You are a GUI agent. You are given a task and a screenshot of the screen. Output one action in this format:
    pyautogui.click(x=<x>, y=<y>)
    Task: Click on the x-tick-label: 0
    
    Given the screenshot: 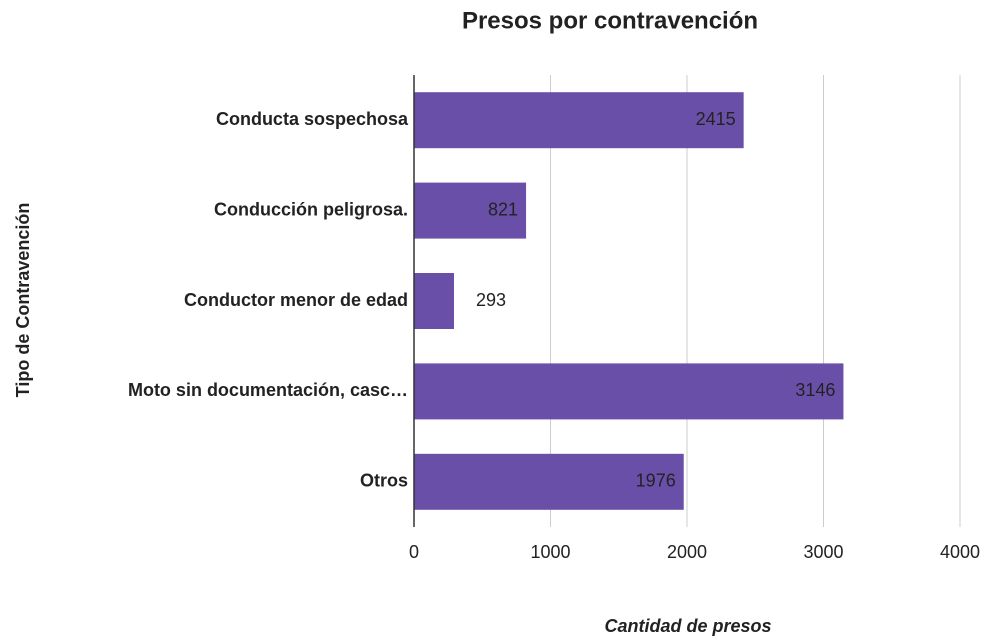 What is the action you would take?
    pyautogui.click(x=414, y=552)
    